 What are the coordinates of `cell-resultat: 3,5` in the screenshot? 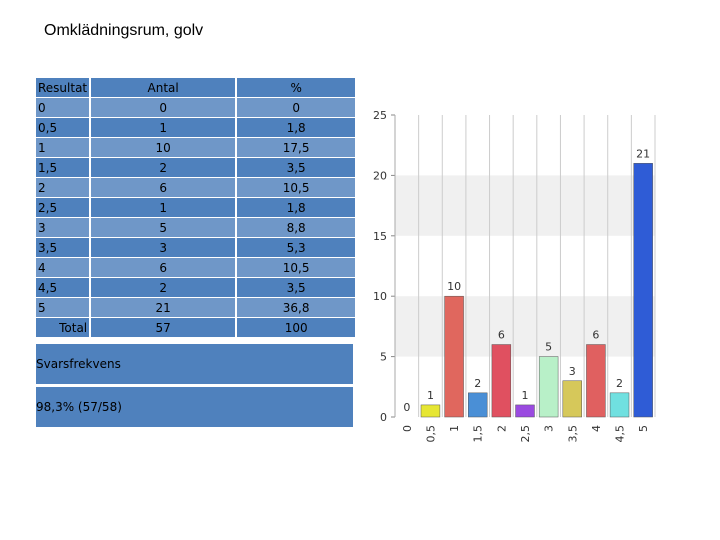 It's located at (63, 247).